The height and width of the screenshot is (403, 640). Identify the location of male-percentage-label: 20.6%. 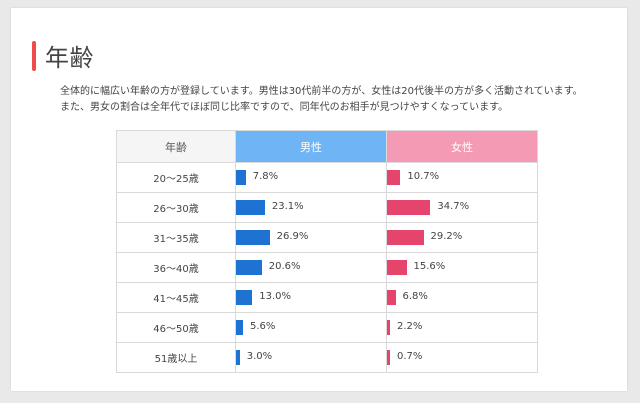
(284, 266).